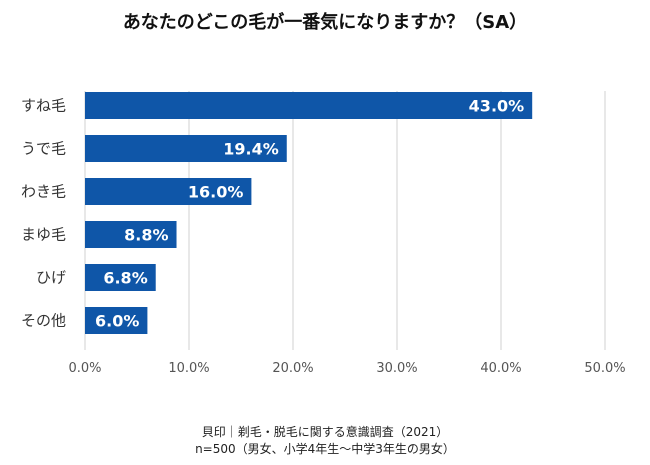 The height and width of the screenshot is (465, 650). Describe the element at coordinates (43, 235) in the screenshot. I see `category-label: まゆ毛` at that location.